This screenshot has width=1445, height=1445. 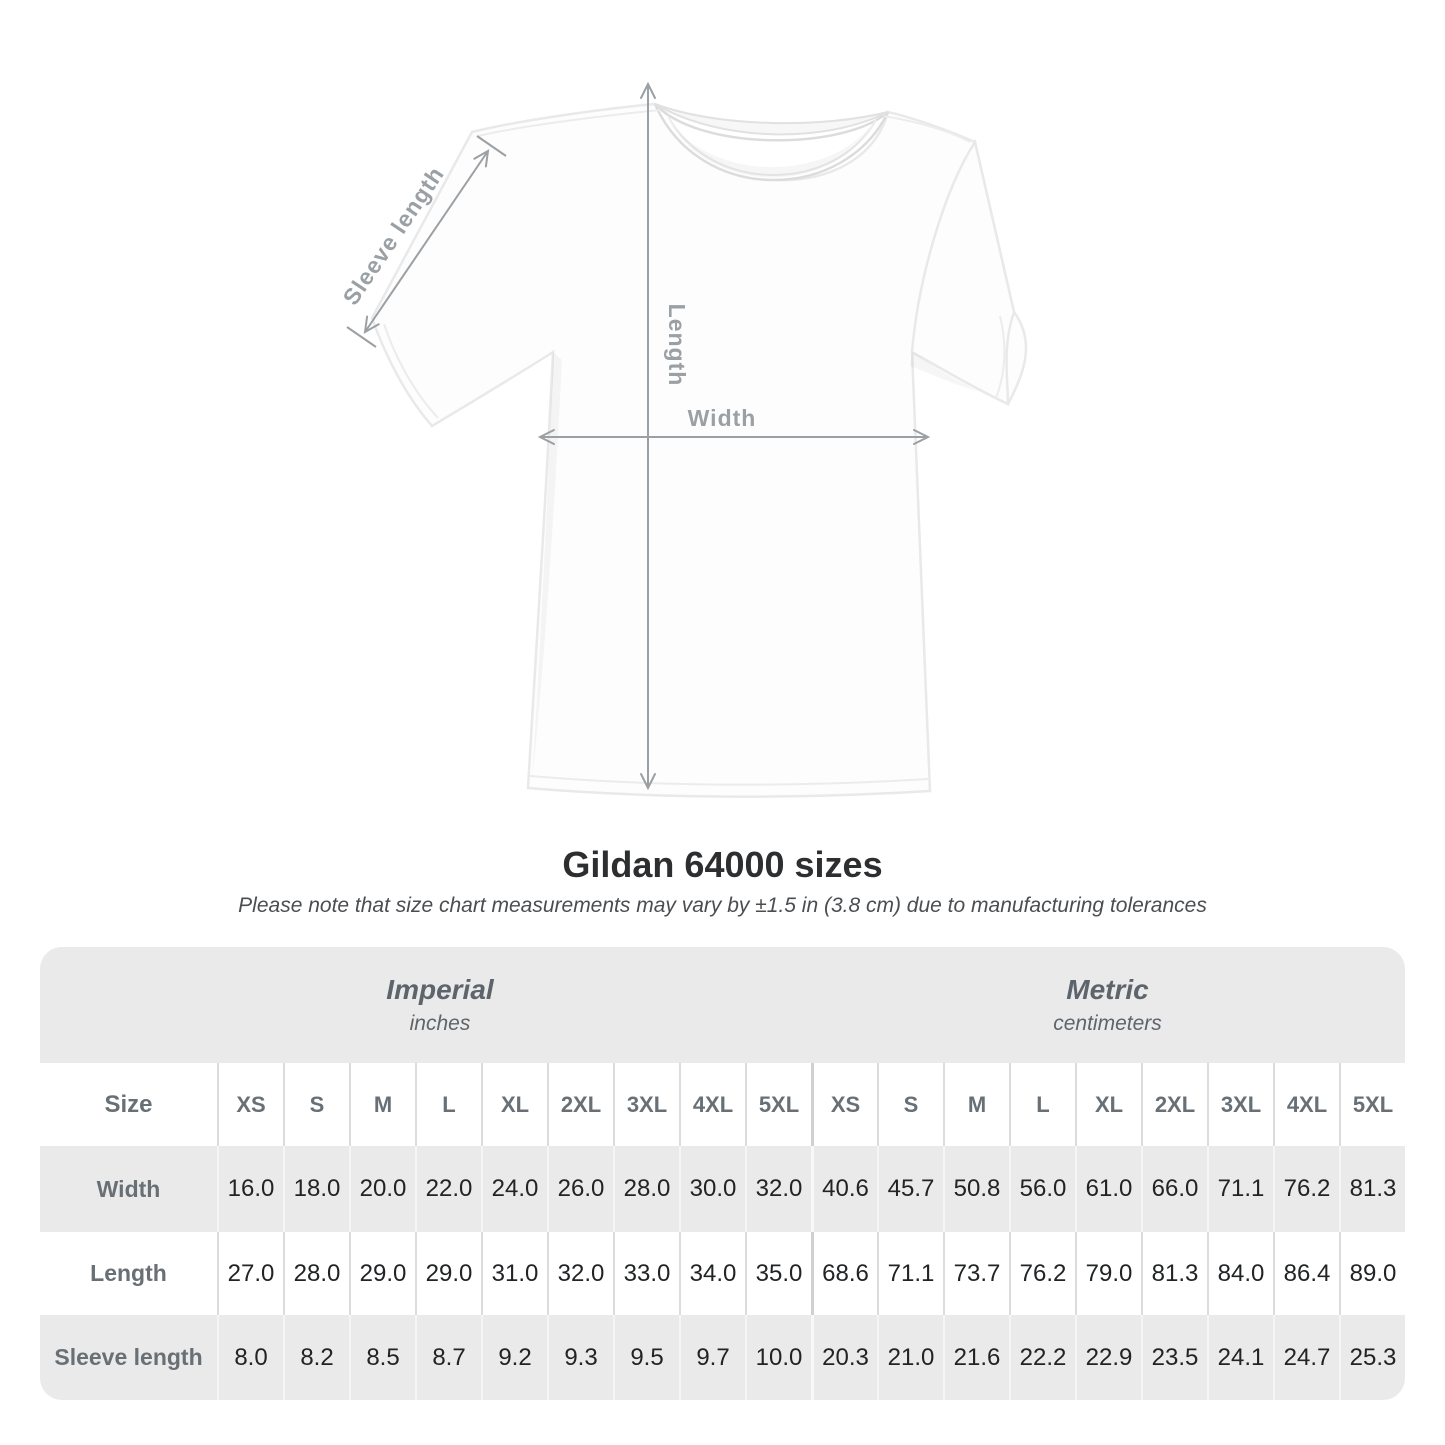 What do you see at coordinates (448, 1104) in the screenshot?
I see `imperial-size-l: L` at bounding box center [448, 1104].